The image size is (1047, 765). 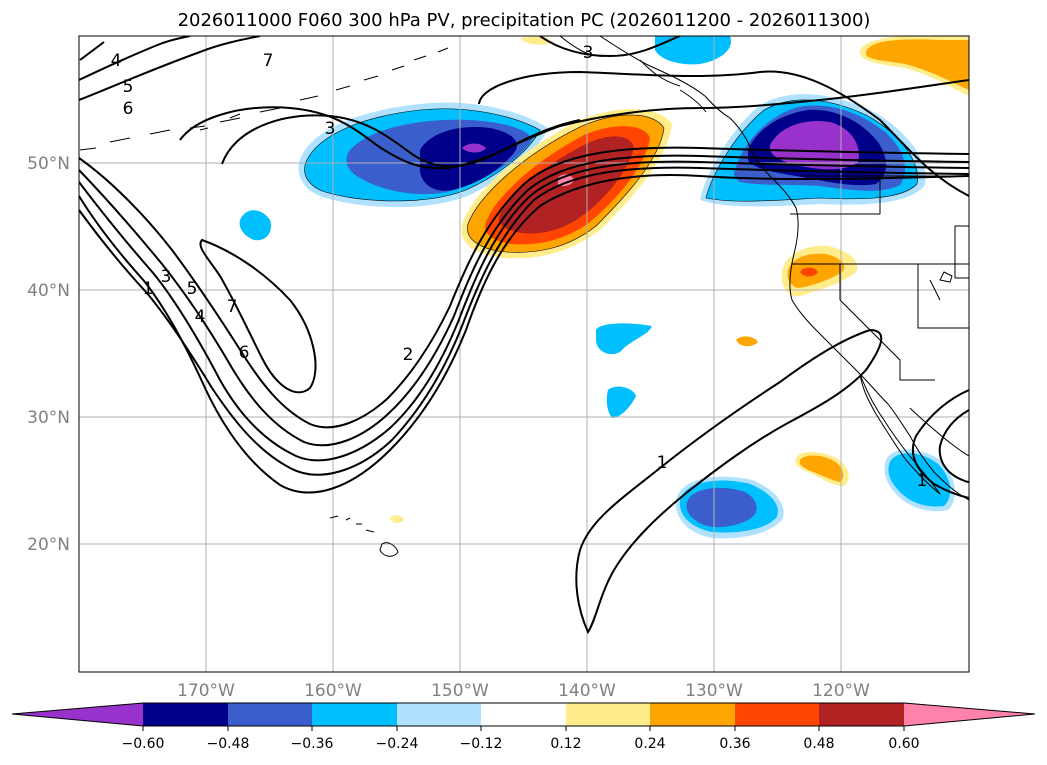 I want to click on lat-label: 20°N, so click(x=48, y=545).